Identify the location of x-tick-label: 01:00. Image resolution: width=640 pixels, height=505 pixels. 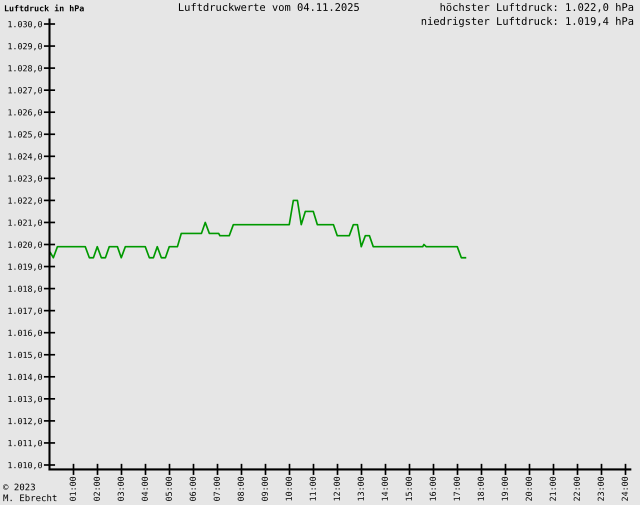
(73, 488).